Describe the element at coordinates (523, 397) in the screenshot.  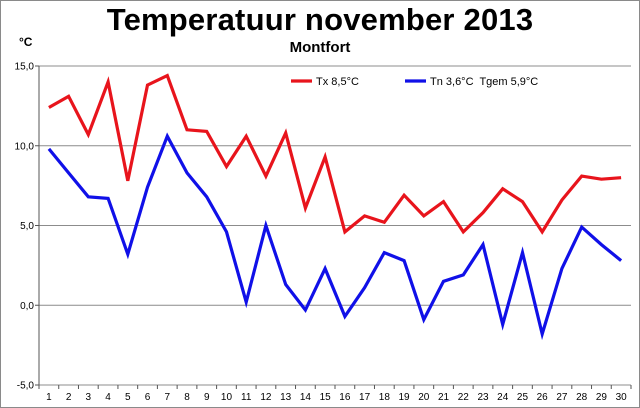
I see `x-tick-label: 25` at that location.